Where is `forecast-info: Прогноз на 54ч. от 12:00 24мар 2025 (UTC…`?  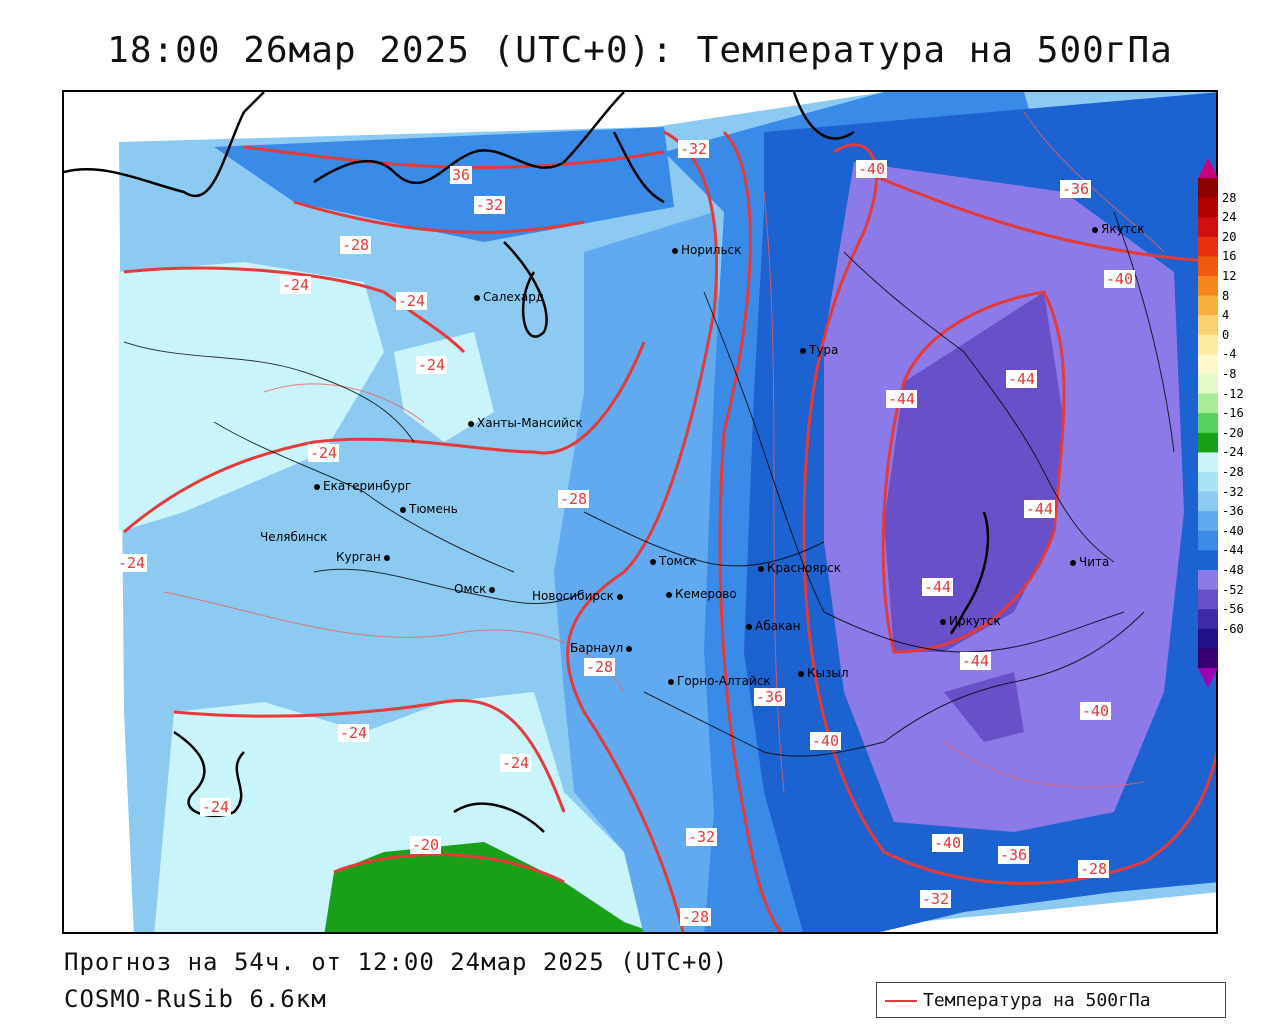
forecast-info: Прогноз на 54ч. от 12:00 24мар 2025 (UTC… is located at coordinates (396, 962).